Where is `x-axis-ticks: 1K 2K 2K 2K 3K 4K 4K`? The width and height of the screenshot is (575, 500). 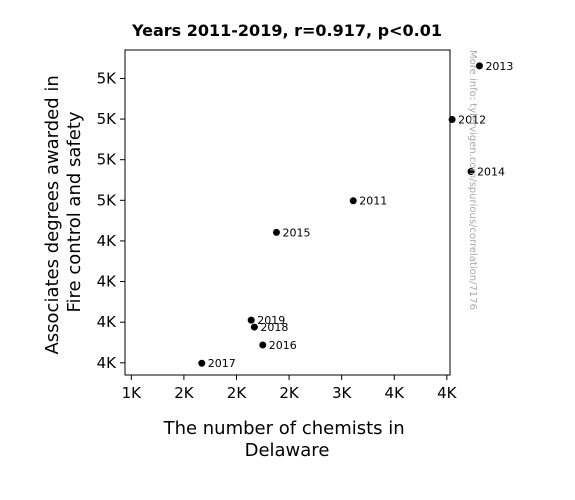
x-axis-ticks: 1K 2K 2K 2K 3K 4K 4K is located at coordinates (290, 388).